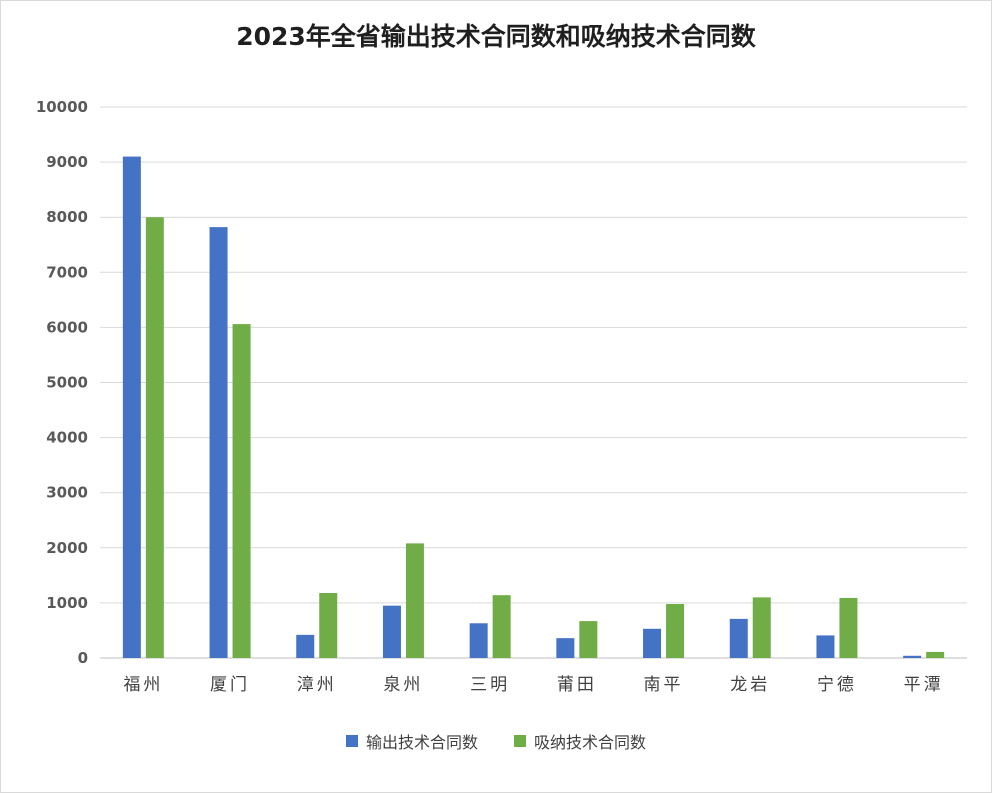 This screenshot has width=992, height=793. Describe the element at coordinates (67, 438) in the screenshot. I see `y-tick-label: 4000` at that location.